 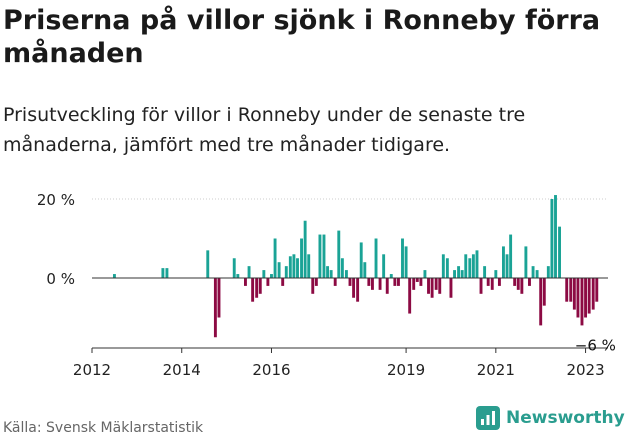 I want to click on last-value-annotation: −6 %, so click(x=595, y=346).